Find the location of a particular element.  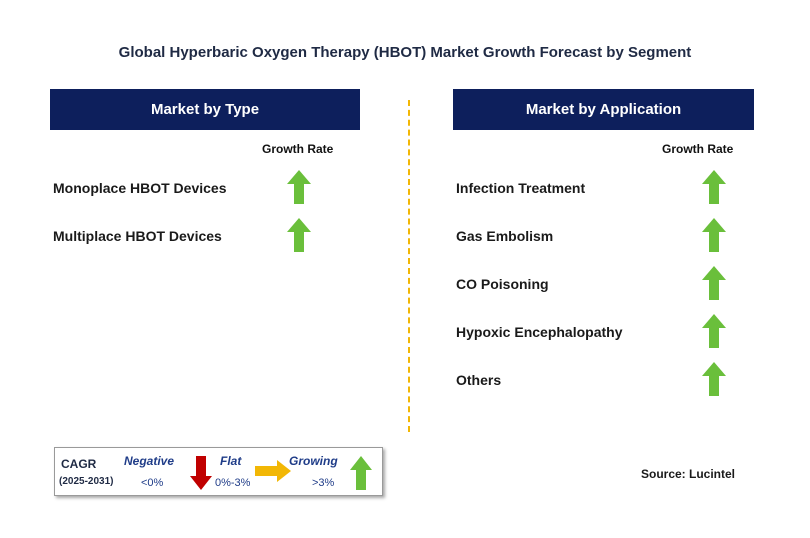

legend-growing-range: >3% is located at coordinates (323, 483).